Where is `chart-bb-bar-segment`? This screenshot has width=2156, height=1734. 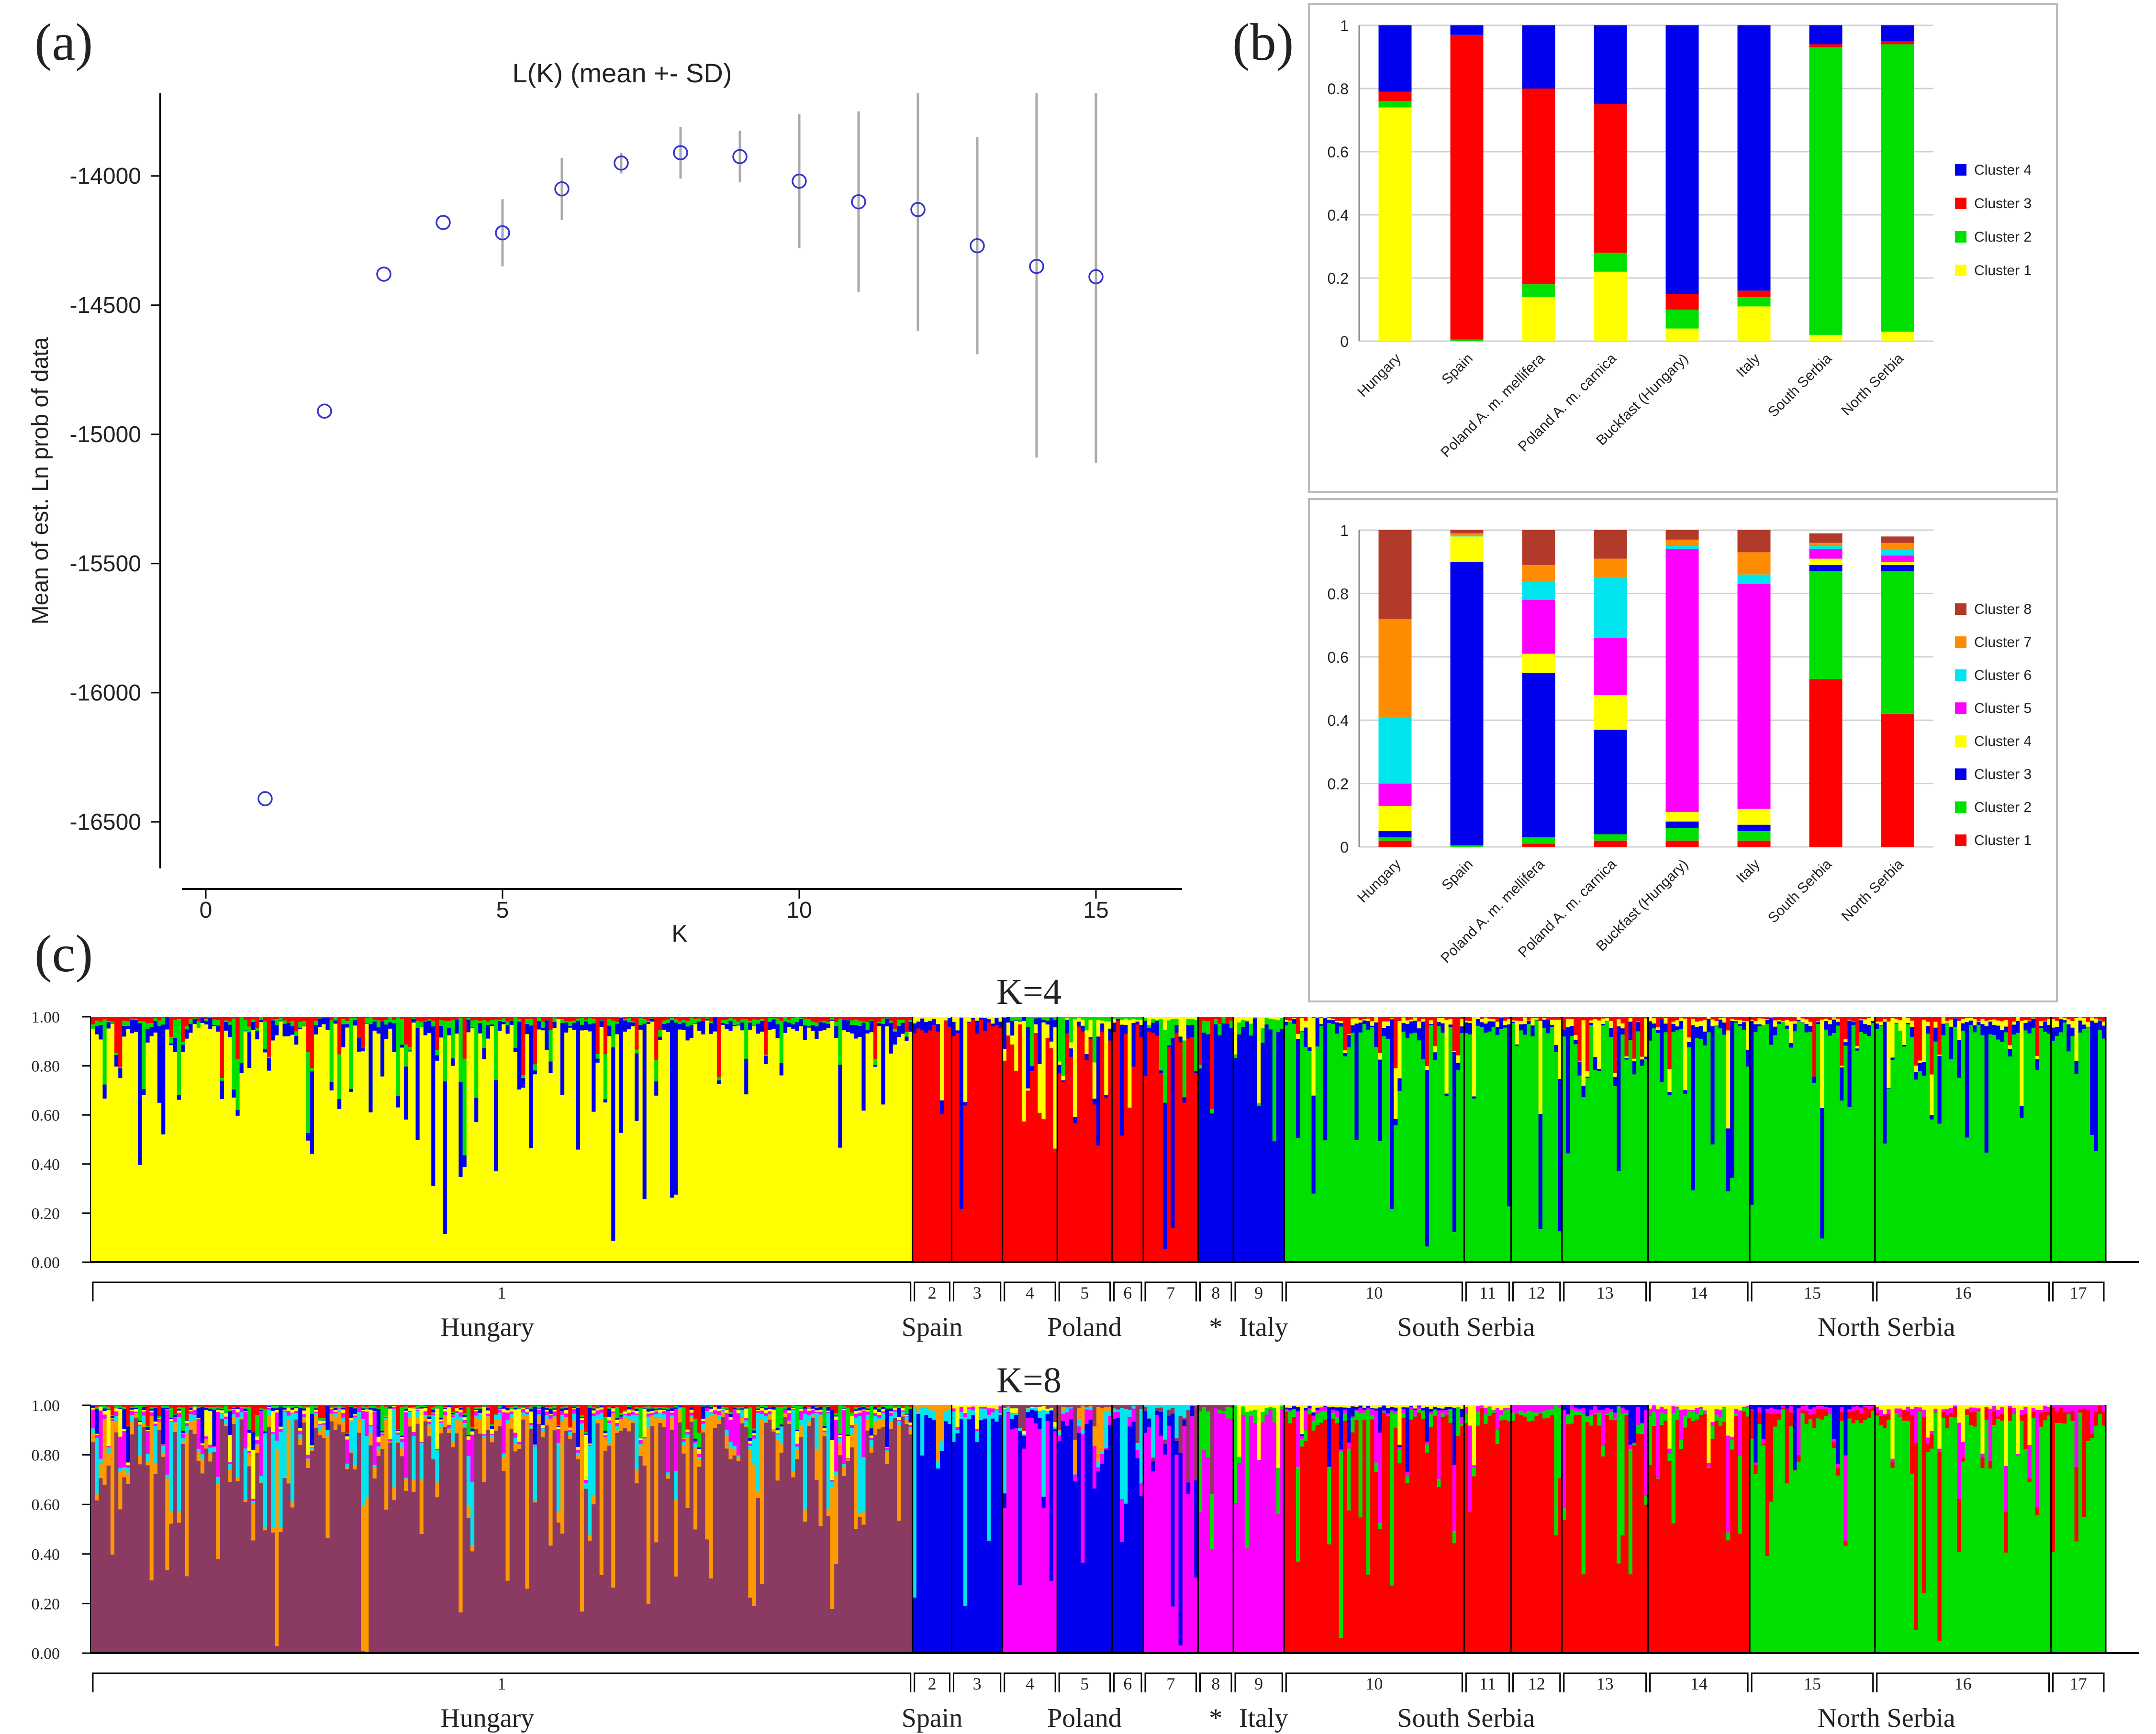 chart-bb-bar-segment is located at coordinates (1467, 532).